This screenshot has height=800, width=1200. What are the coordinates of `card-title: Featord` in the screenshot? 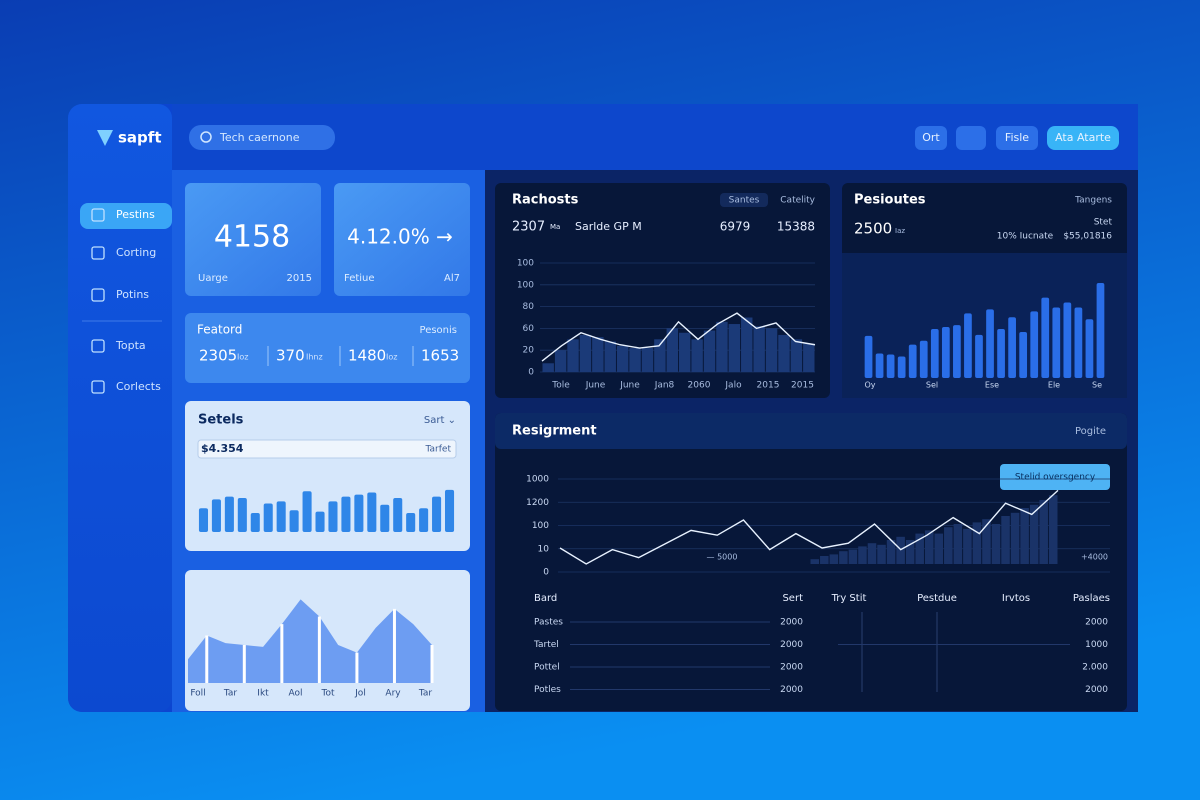 It's located at (219, 330).